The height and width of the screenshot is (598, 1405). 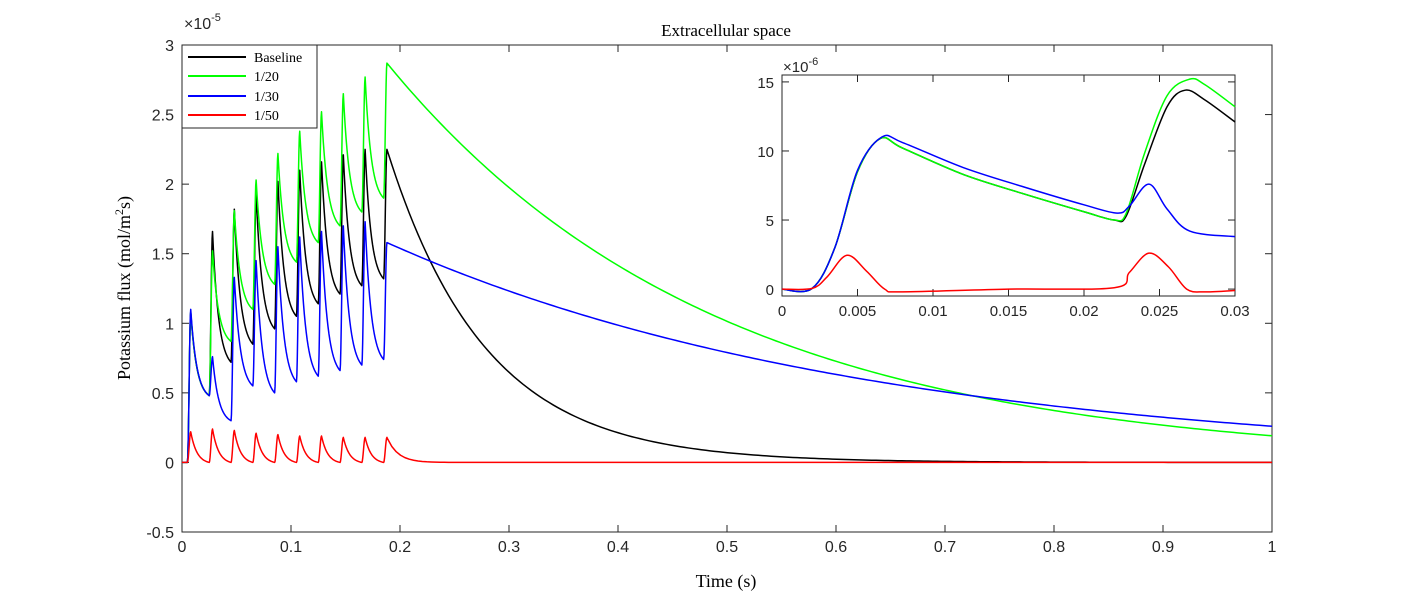 What do you see at coordinates (233, 97) in the screenshot?
I see `legend-item-1-30: 1/30` at bounding box center [233, 97].